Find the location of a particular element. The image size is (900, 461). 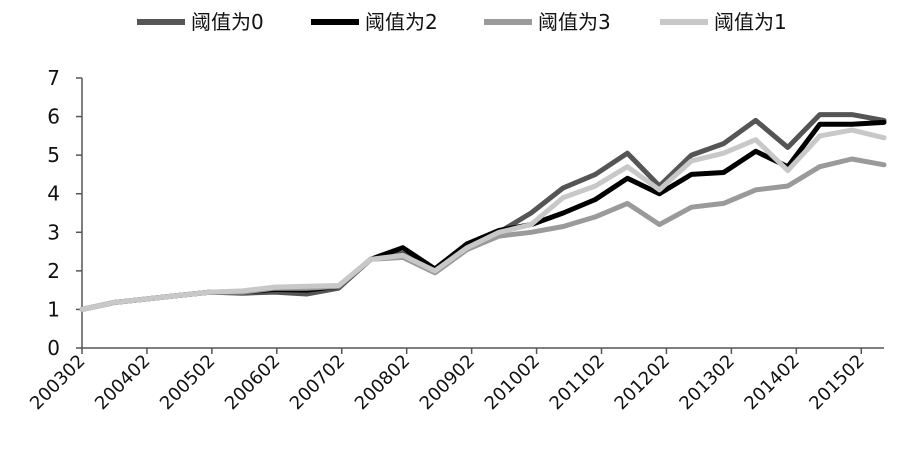

x-tick-label: 201102 is located at coordinates (577, 382).